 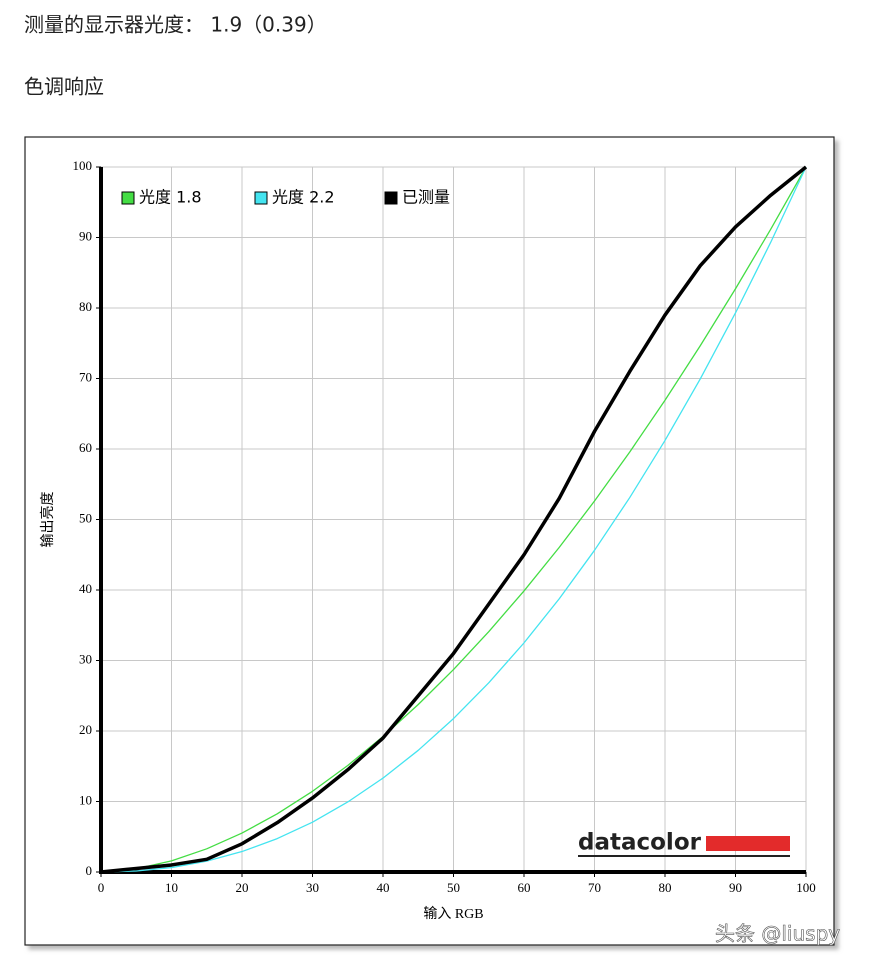 What do you see at coordinates (383, 887) in the screenshot?
I see `x-tick-label: 40` at bounding box center [383, 887].